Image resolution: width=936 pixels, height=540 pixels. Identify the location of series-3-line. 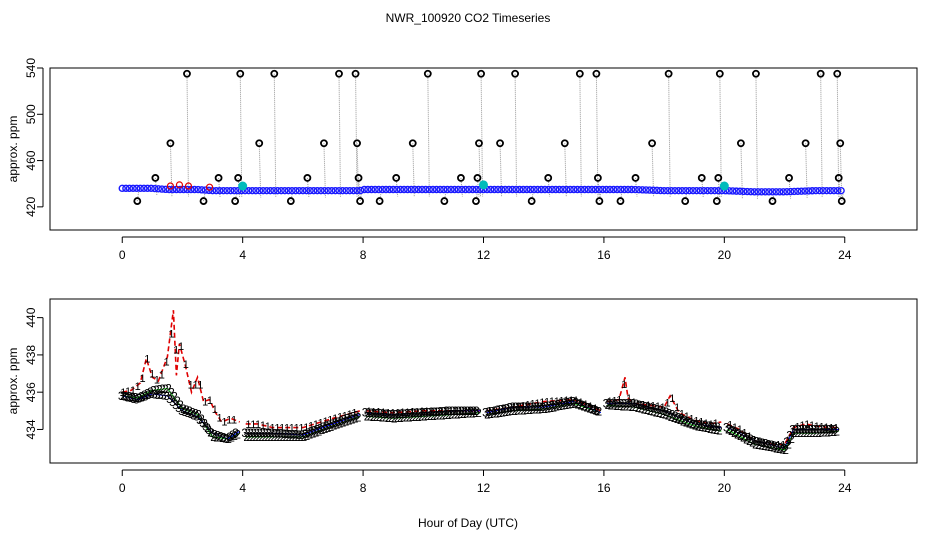
(544, 407).